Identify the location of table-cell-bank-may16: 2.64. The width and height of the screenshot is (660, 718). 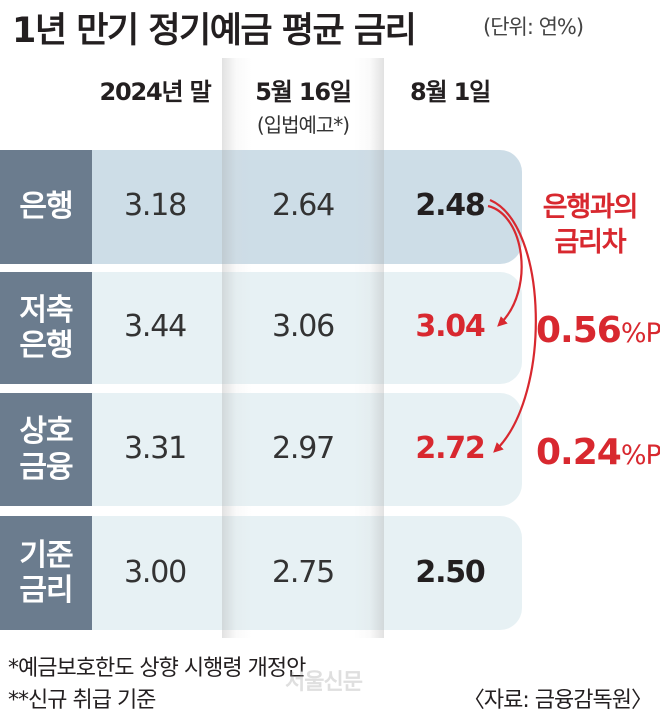
(303, 205).